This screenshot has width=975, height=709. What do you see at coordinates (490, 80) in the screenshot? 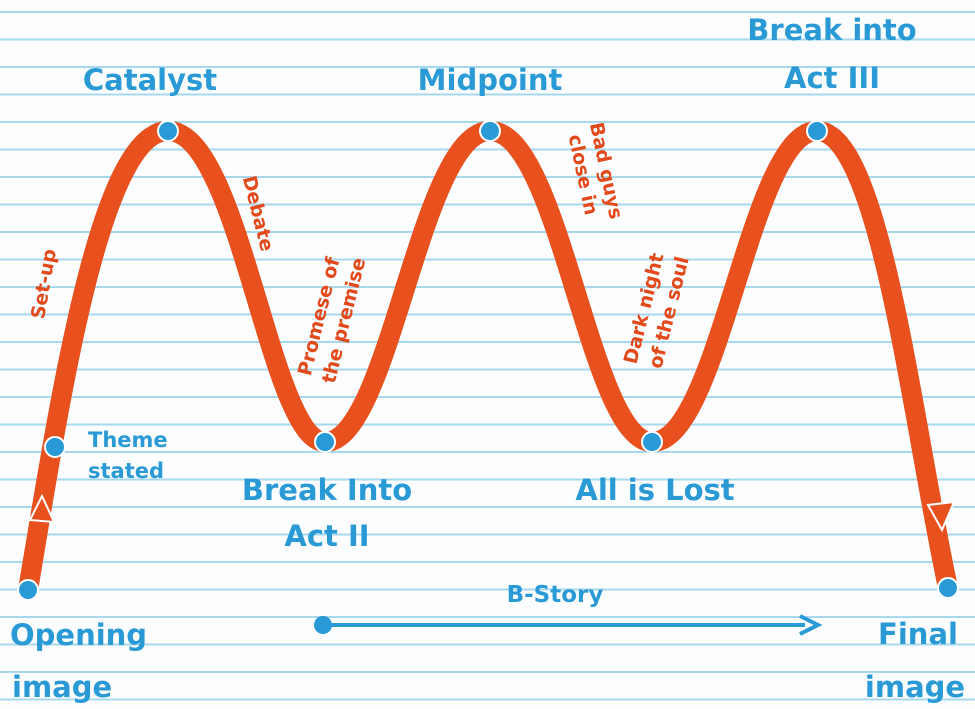
I see `node-label: Midpoint` at bounding box center [490, 80].